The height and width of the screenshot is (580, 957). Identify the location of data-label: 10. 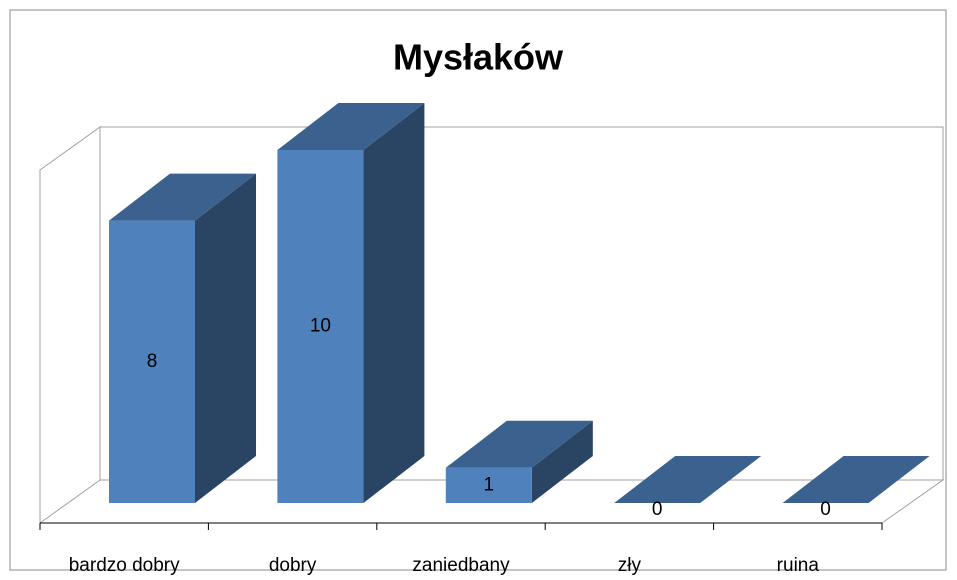
(320, 326).